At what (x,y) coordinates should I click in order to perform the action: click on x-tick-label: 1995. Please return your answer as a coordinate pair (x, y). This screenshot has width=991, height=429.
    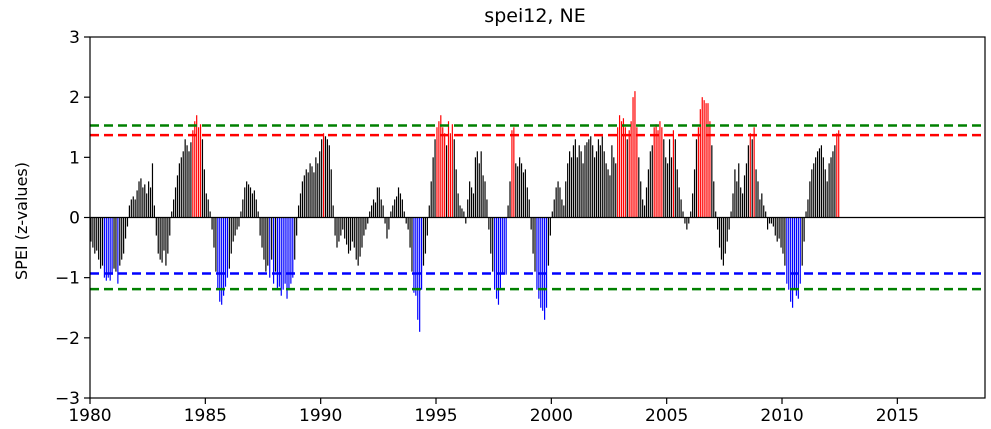
    Looking at the image, I should click on (435, 416).